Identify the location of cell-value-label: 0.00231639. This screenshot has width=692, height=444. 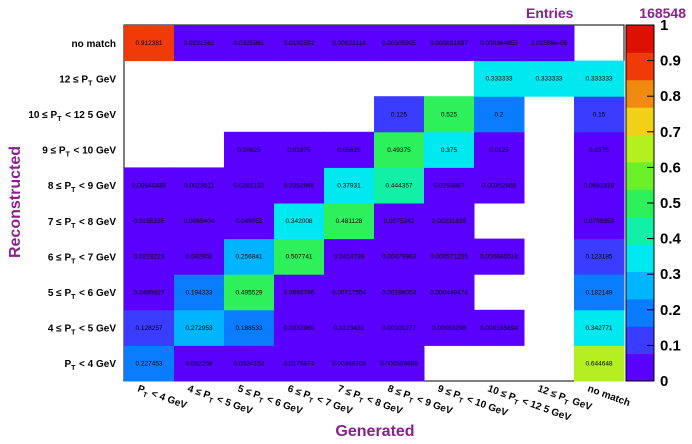
(449, 221).